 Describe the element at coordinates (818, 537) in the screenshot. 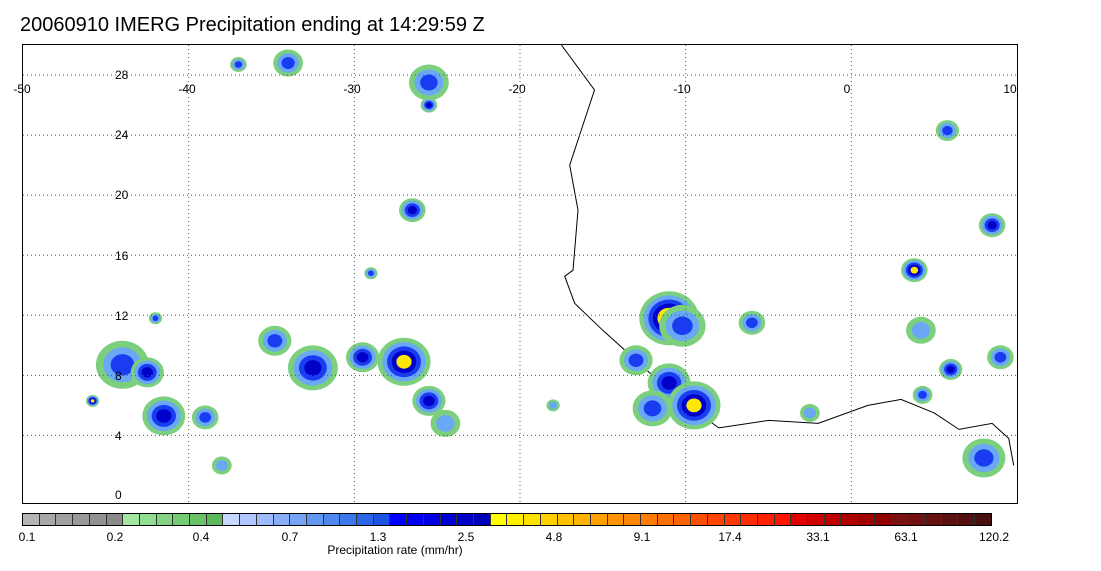

I see `colorbar-tick: 33.1` at that location.